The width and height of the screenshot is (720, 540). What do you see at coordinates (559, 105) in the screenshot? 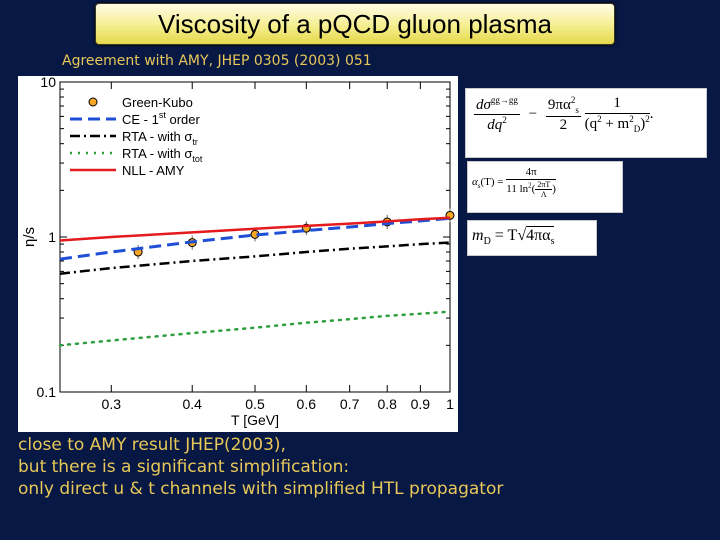
I see `f1-num2: 9πα` at bounding box center [559, 105].